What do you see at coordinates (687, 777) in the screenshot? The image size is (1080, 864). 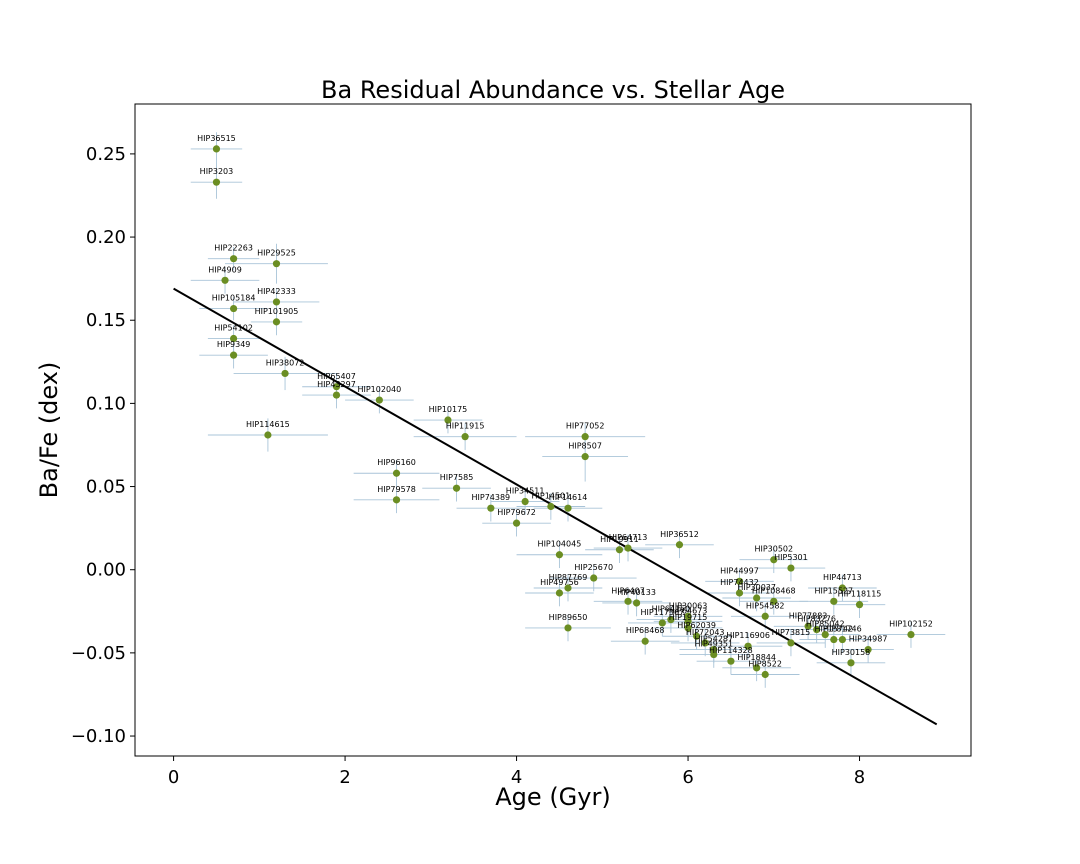 I see `x-tick-label: 6` at bounding box center [687, 777].